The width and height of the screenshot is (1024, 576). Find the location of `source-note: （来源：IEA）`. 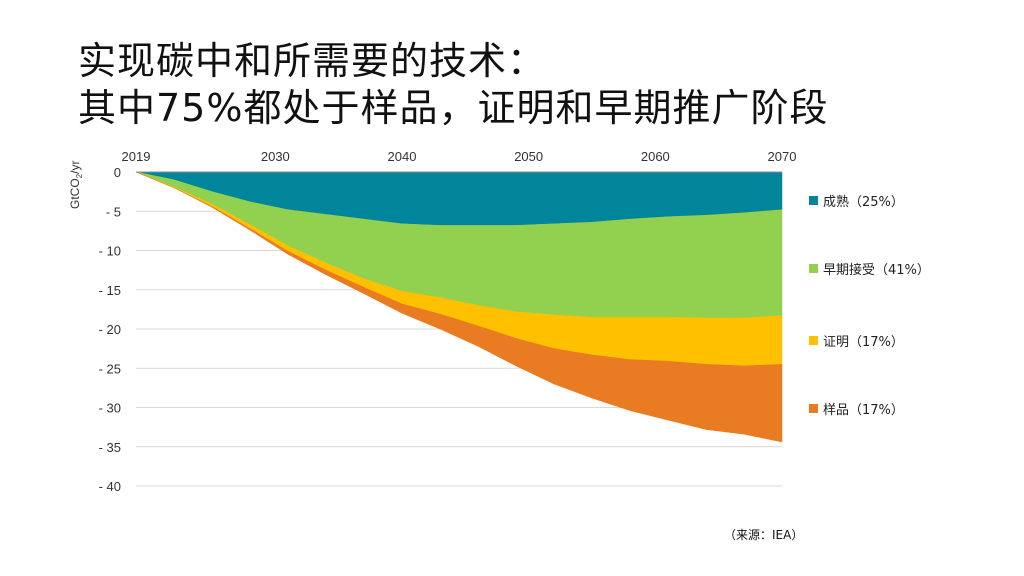

source-note: （来源：IEA） is located at coordinates (764, 535).